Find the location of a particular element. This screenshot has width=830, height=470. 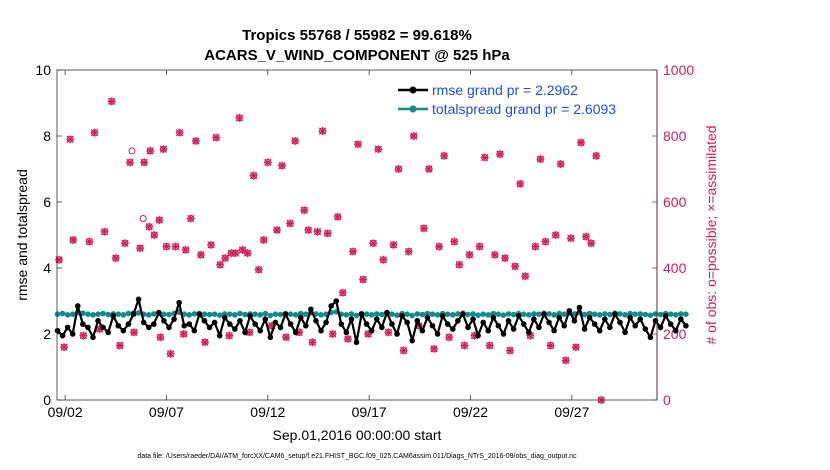

x-tick-label: 09/07 is located at coordinates (166, 412).